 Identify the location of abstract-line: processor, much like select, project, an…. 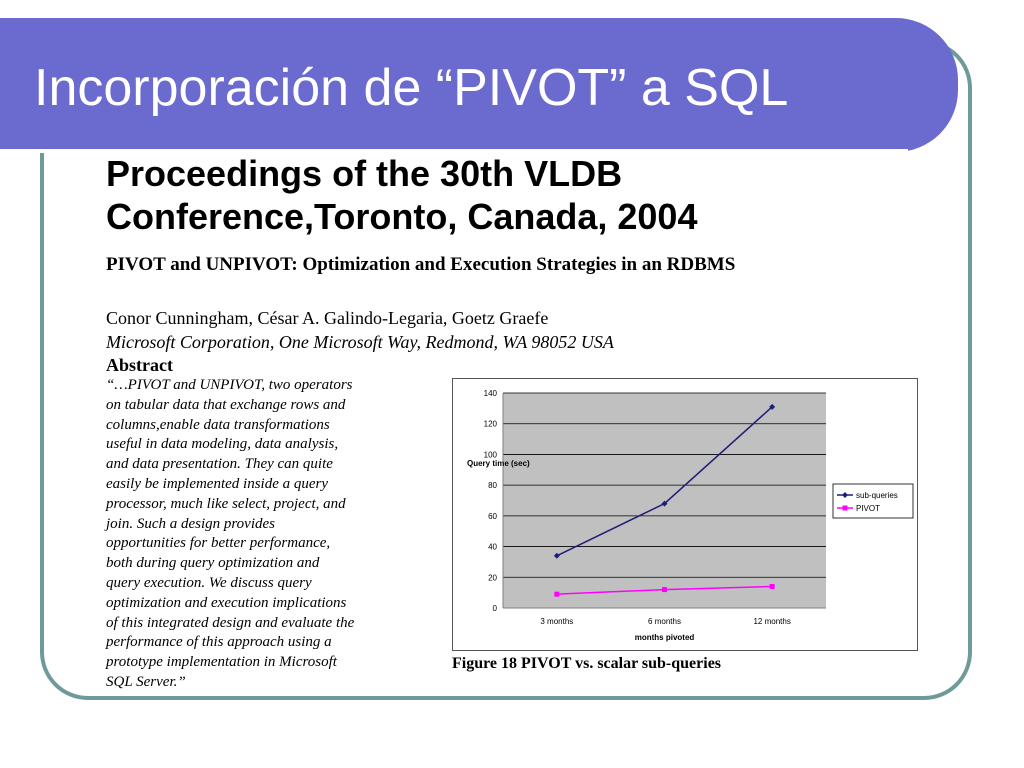
(226, 503).